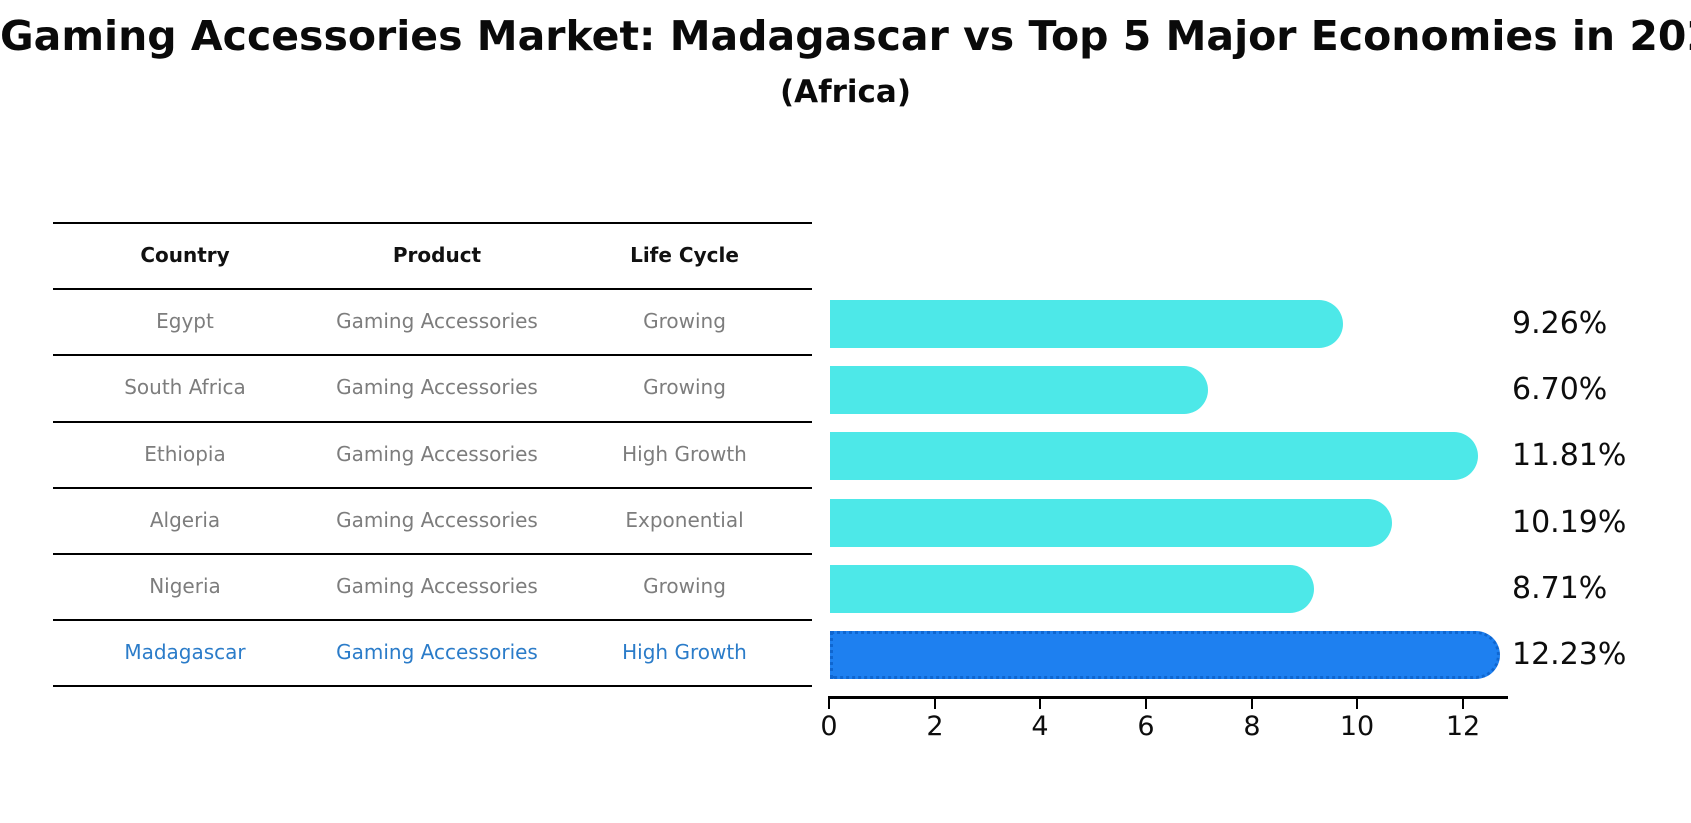  I want to click on bar-value-label: 9.26%, so click(1560, 323).